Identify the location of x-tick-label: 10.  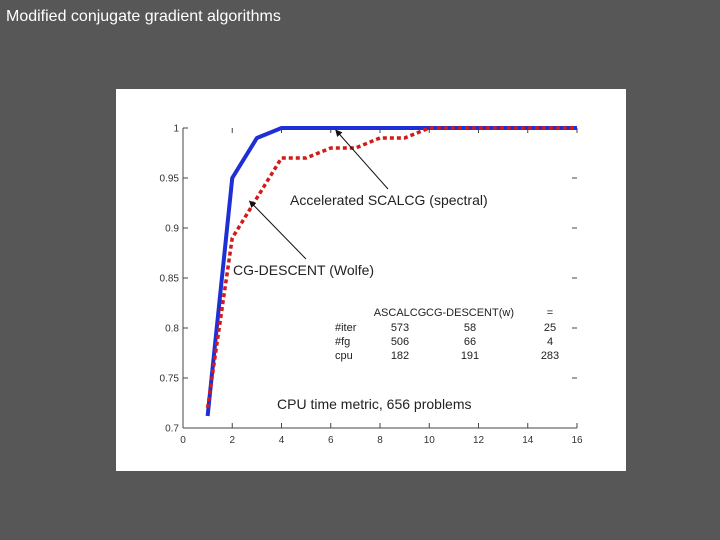
(430, 440).